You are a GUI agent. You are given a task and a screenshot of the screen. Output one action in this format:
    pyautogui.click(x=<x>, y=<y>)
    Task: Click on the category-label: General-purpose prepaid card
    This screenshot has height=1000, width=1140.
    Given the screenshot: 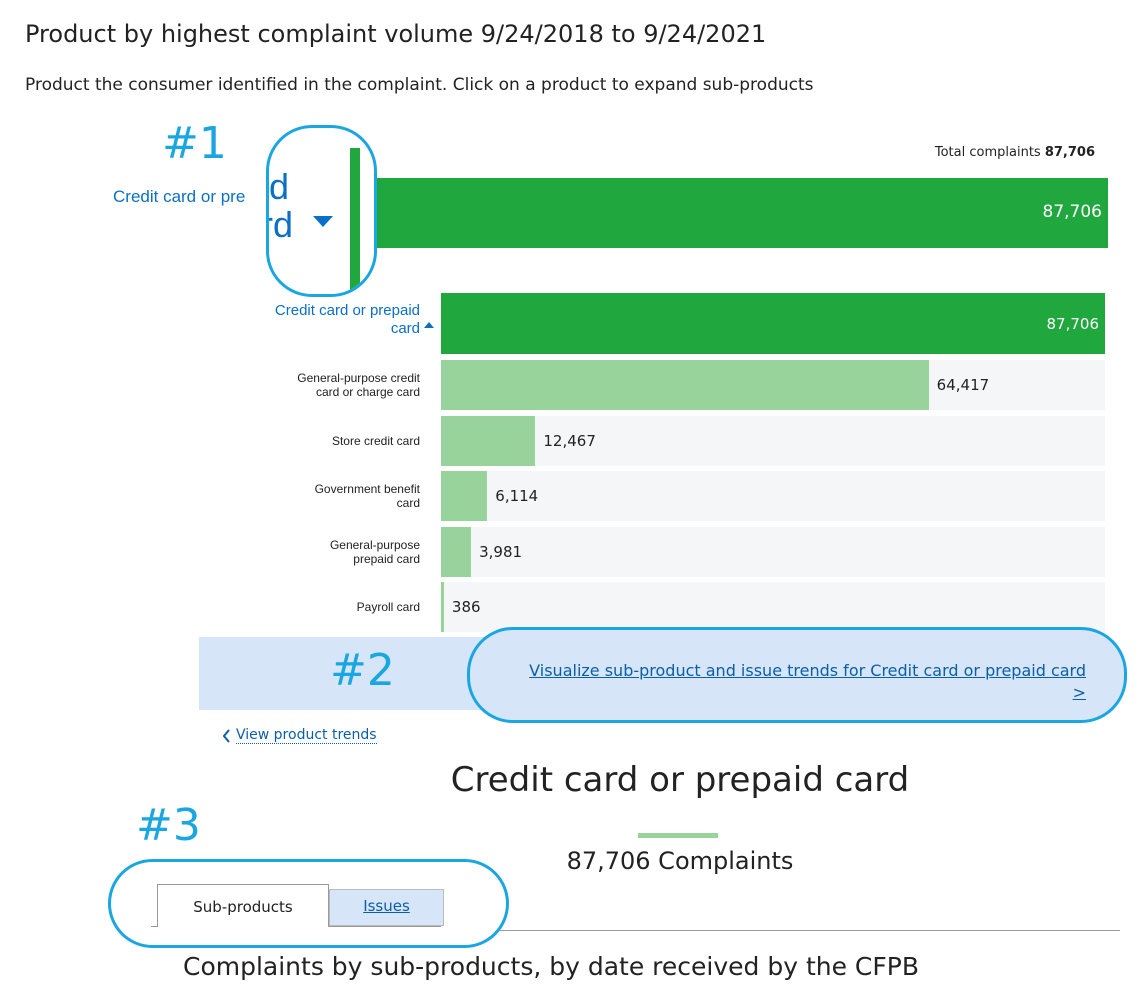 What is the action you would take?
    pyautogui.click(x=374, y=551)
    